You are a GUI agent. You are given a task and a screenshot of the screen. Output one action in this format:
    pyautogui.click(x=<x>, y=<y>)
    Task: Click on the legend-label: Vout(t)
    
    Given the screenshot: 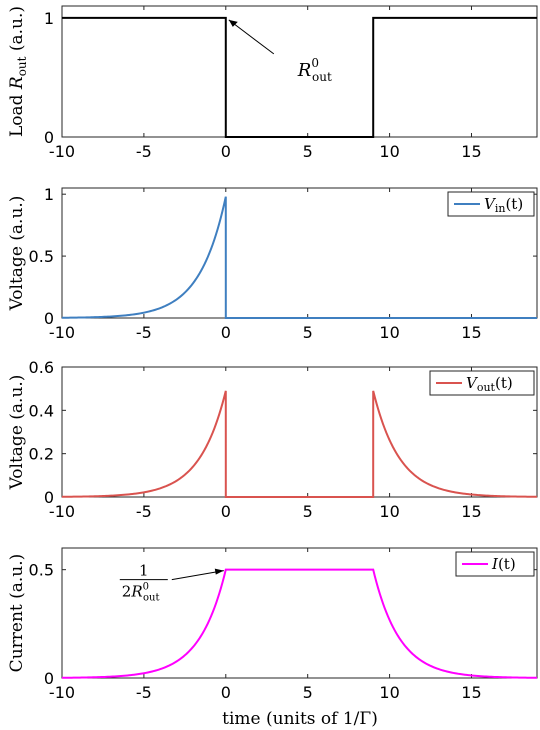 What is the action you would take?
    pyautogui.click(x=489, y=384)
    